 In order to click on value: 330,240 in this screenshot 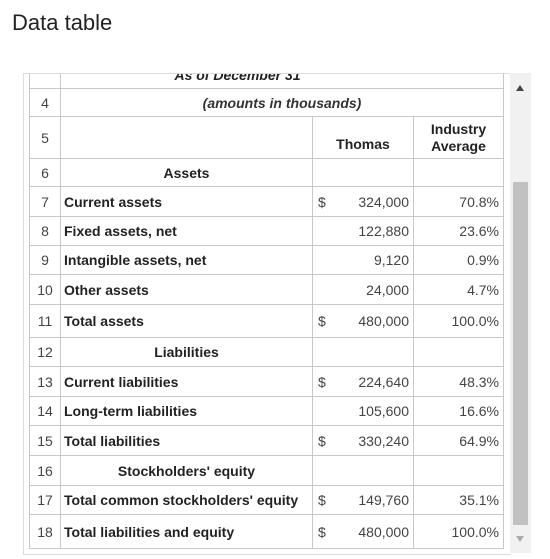, I will do `click(383, 440)`.